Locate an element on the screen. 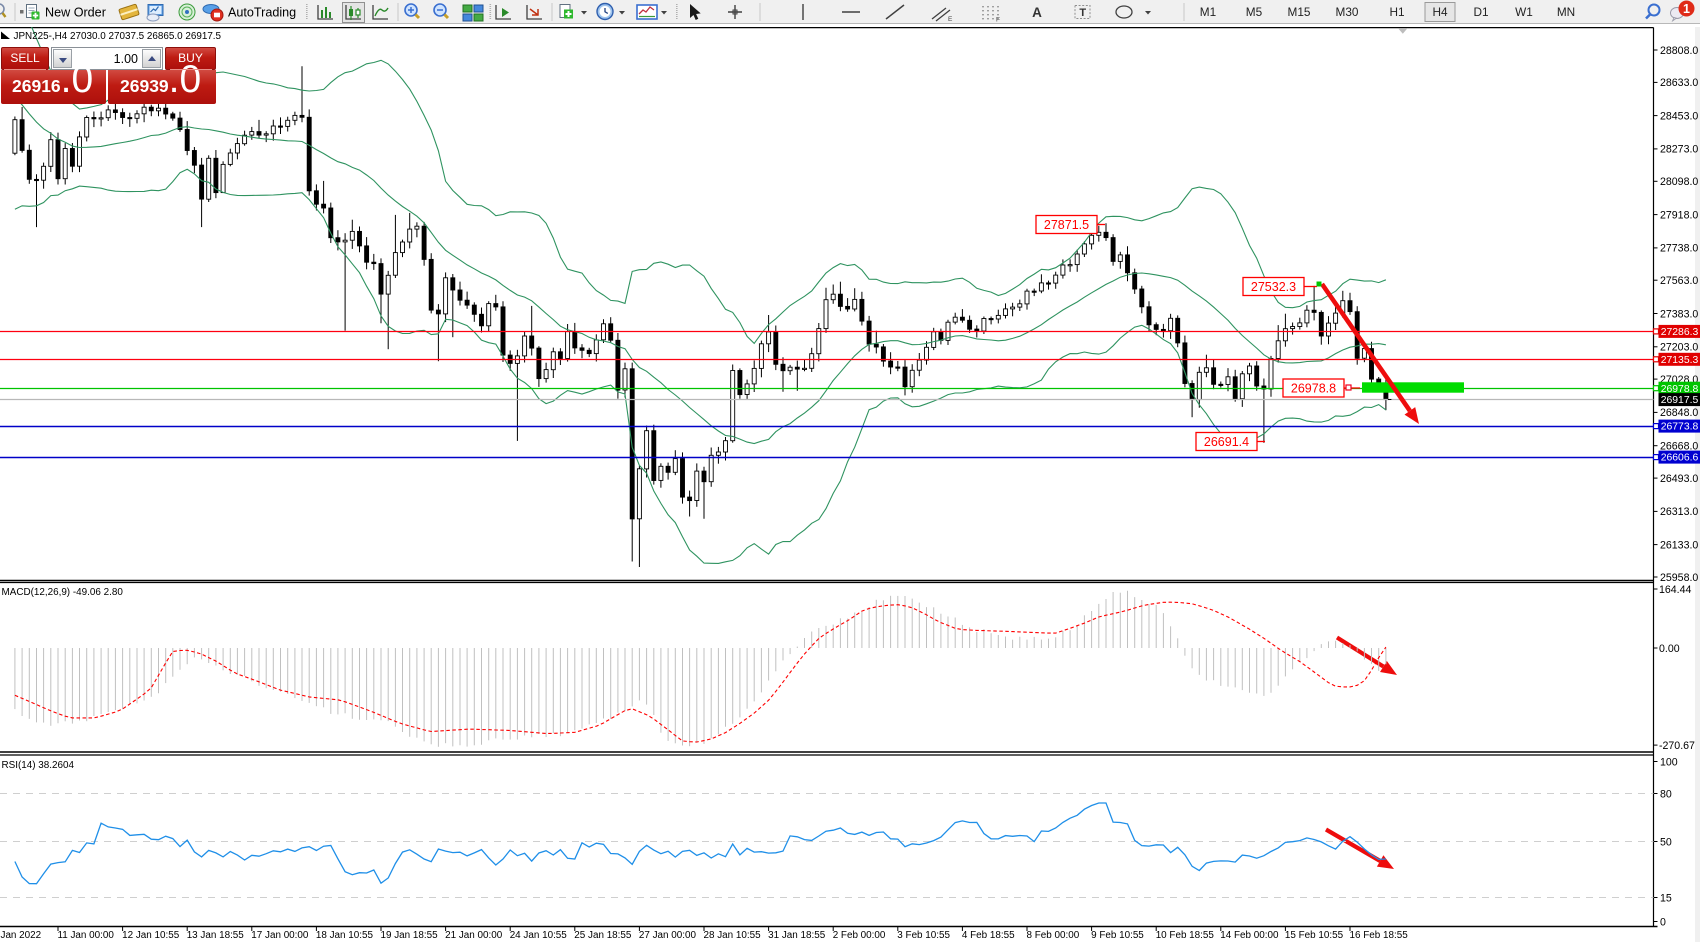 Image resolution: width=1700 pixels, height=942 pixels. svg-text: 13 Jan 18:55 is located at coordinates (216, 935).